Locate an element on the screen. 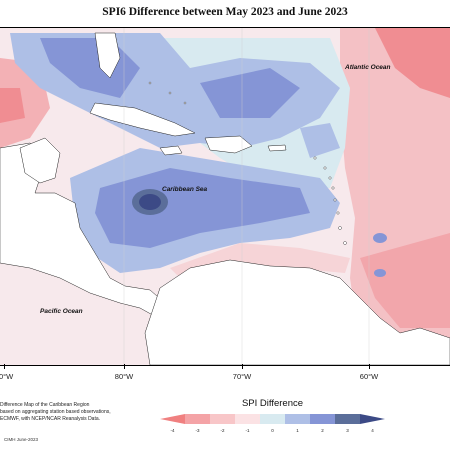 Image resolution: width=450 pixels, height=450 pixels. legend: SPI Difference -4 -3 -2 -1 0 1 2 3 4 is located at coordinates (272, 420).